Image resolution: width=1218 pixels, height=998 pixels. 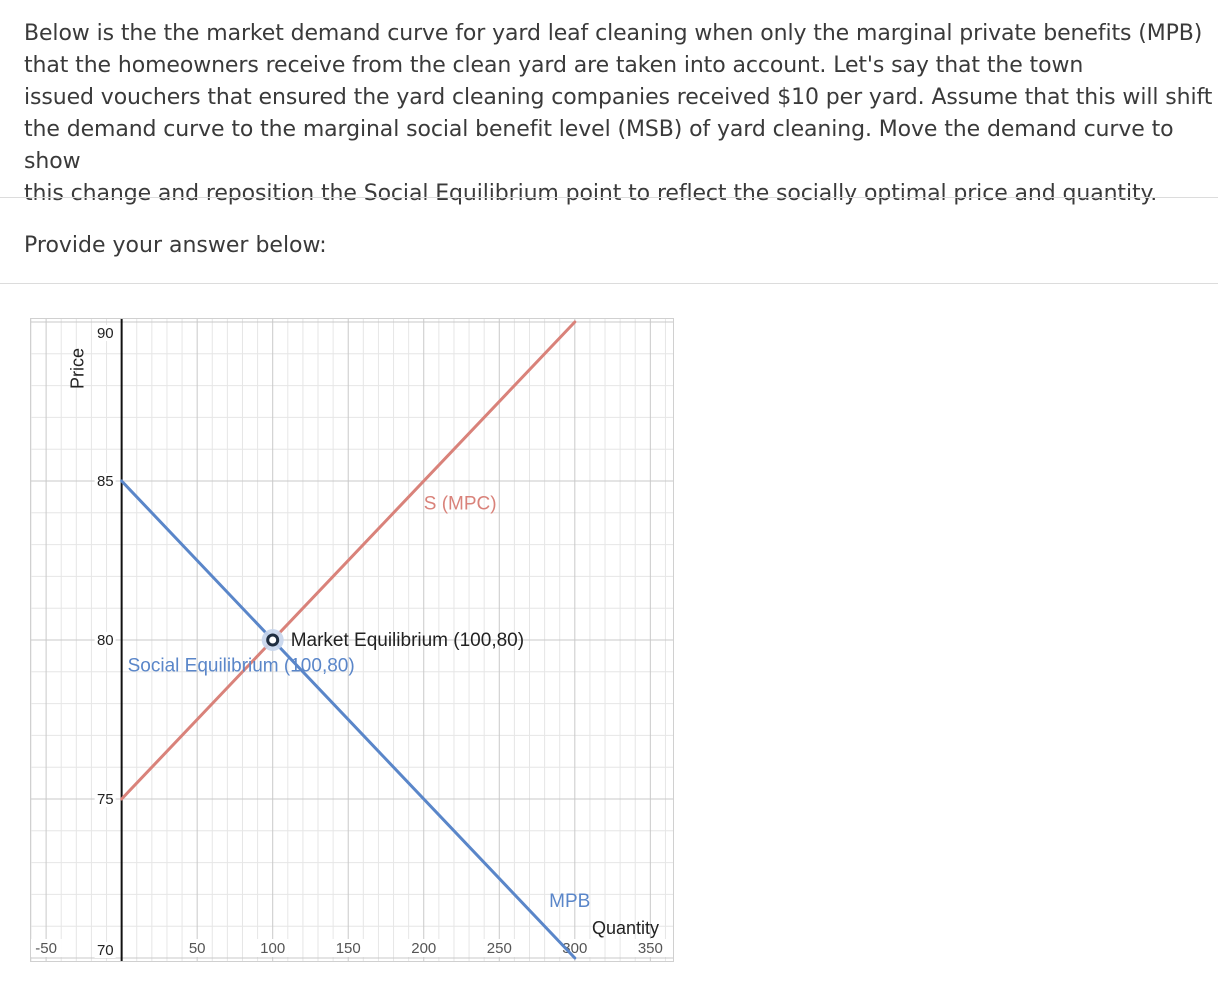 I want to click on x-tick-label: 200, so click(x=423, y=948).